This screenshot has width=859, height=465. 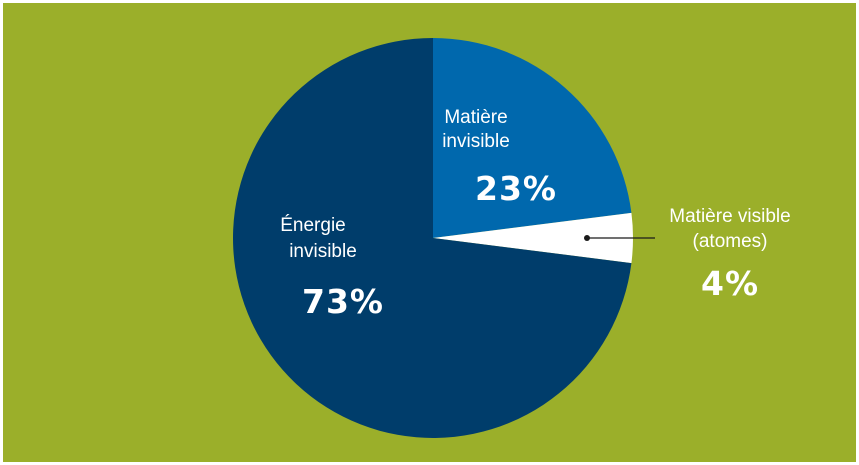 I want to click on slice-label-line: Matière, so click(x=475, y=117).